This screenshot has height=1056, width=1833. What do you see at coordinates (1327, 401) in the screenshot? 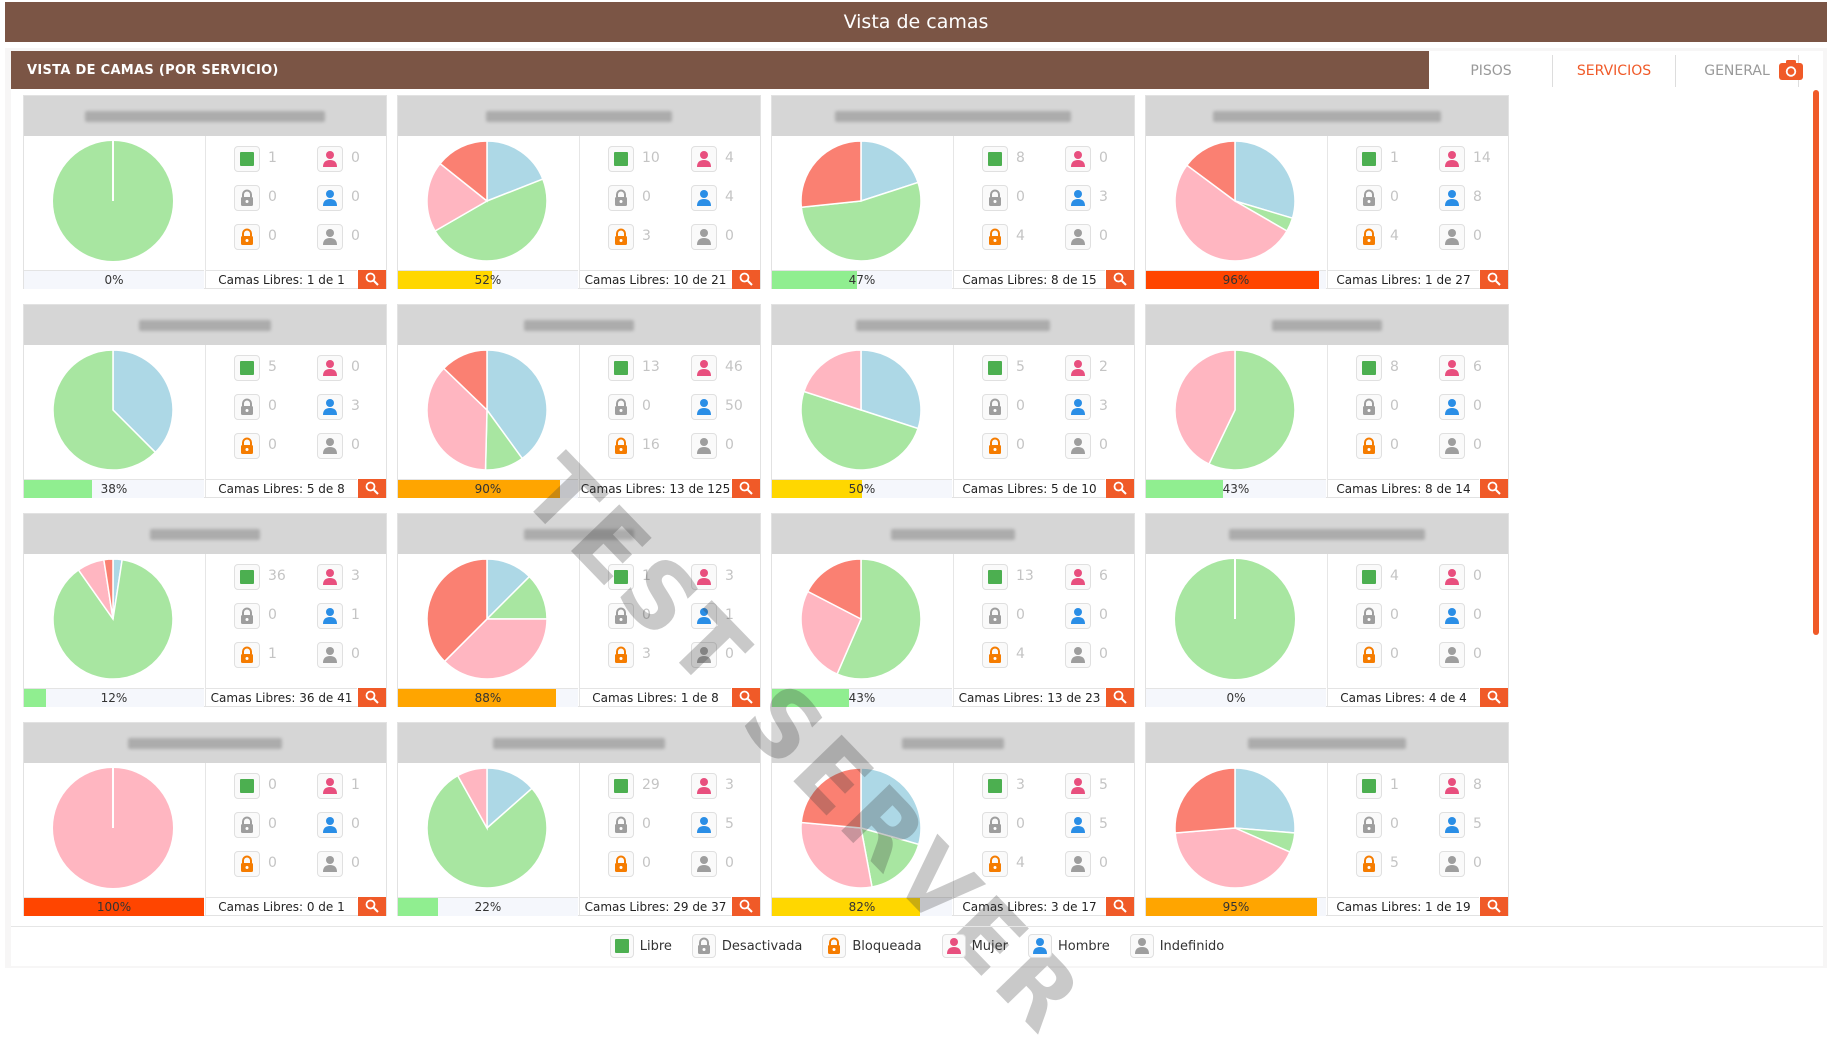
I see `service-card: 8 0 0 6 0 0 43% Camas Libres: 8 de 14` at bounding box center [1327, 401].